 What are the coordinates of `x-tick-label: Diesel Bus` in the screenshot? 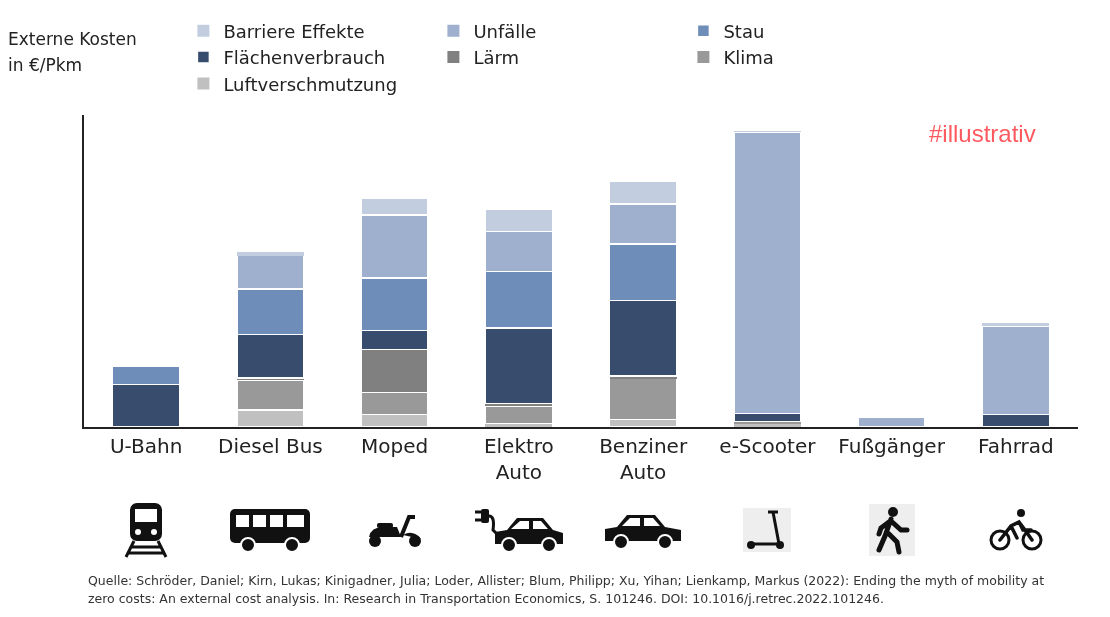 It's located at (270, 446).